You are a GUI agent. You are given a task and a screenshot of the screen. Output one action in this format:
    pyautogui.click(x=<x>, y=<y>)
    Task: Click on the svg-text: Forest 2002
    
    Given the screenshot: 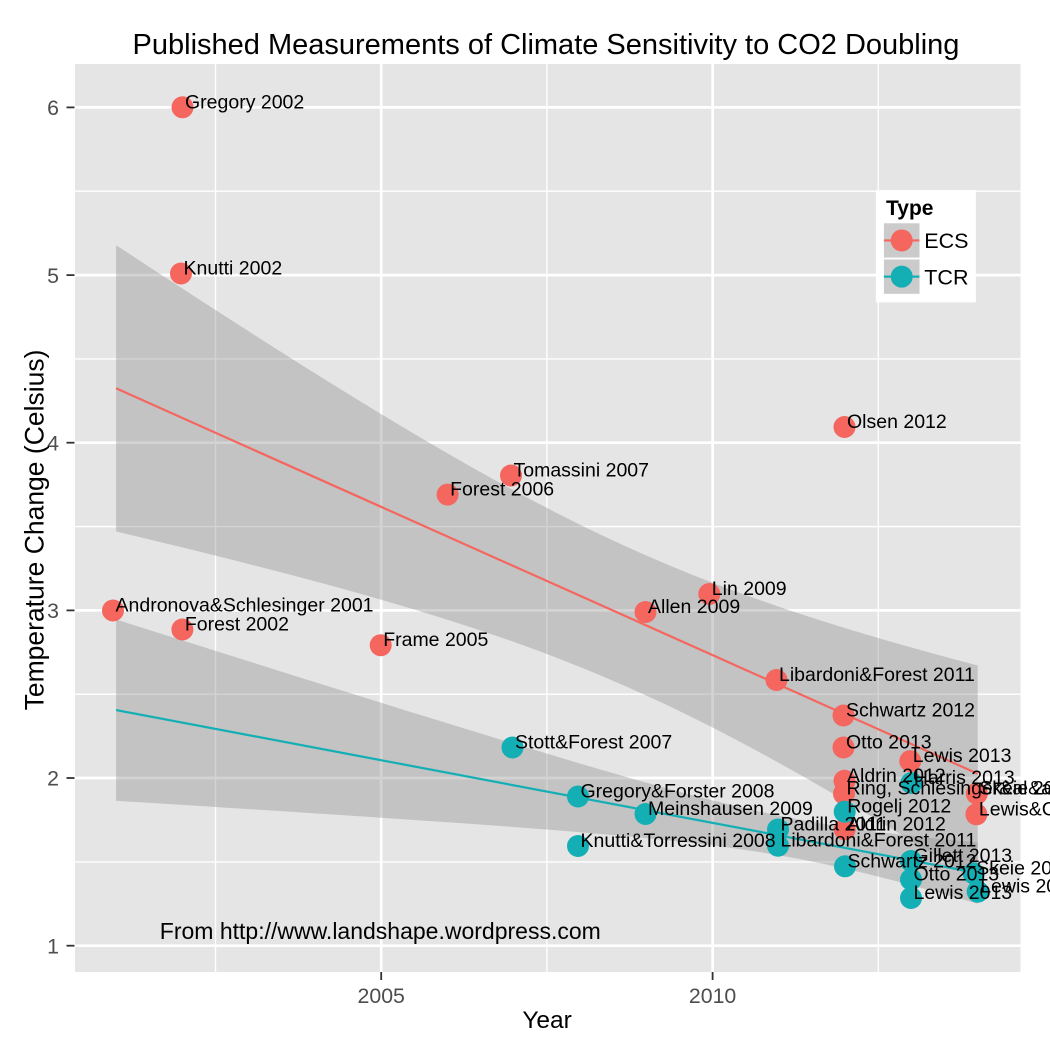 What is the action you would take?
    pyautogui.click(x=237, y=625)
    